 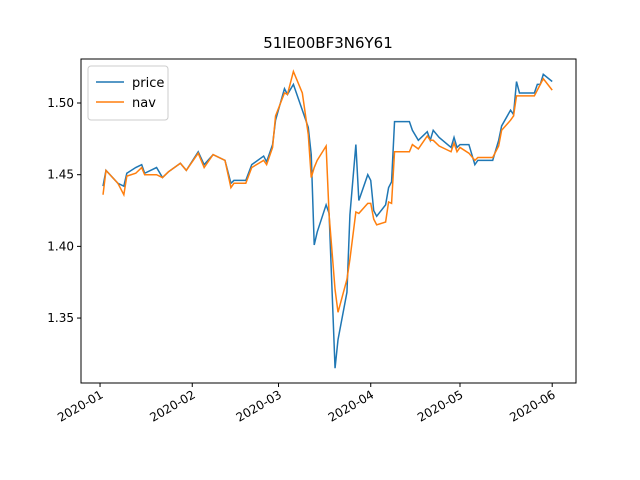 What do you see at coordinates (328, 43) in the screenshot?
I see `chart-title: 51IE00BF3N6Y61` at bounding box center [328, 43].